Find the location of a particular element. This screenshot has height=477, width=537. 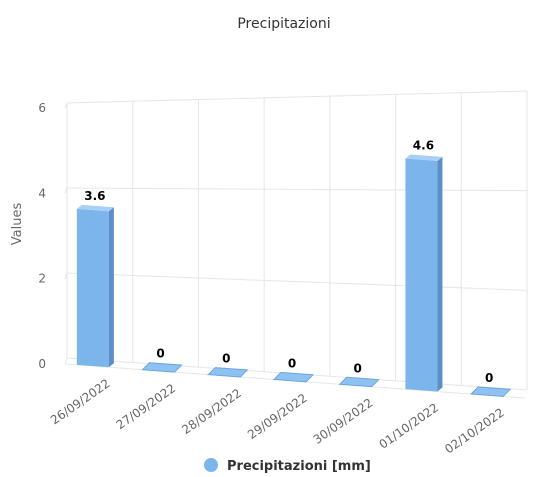

legend-label: Precipitazioni [mm] is located at coordinates (299, 466).